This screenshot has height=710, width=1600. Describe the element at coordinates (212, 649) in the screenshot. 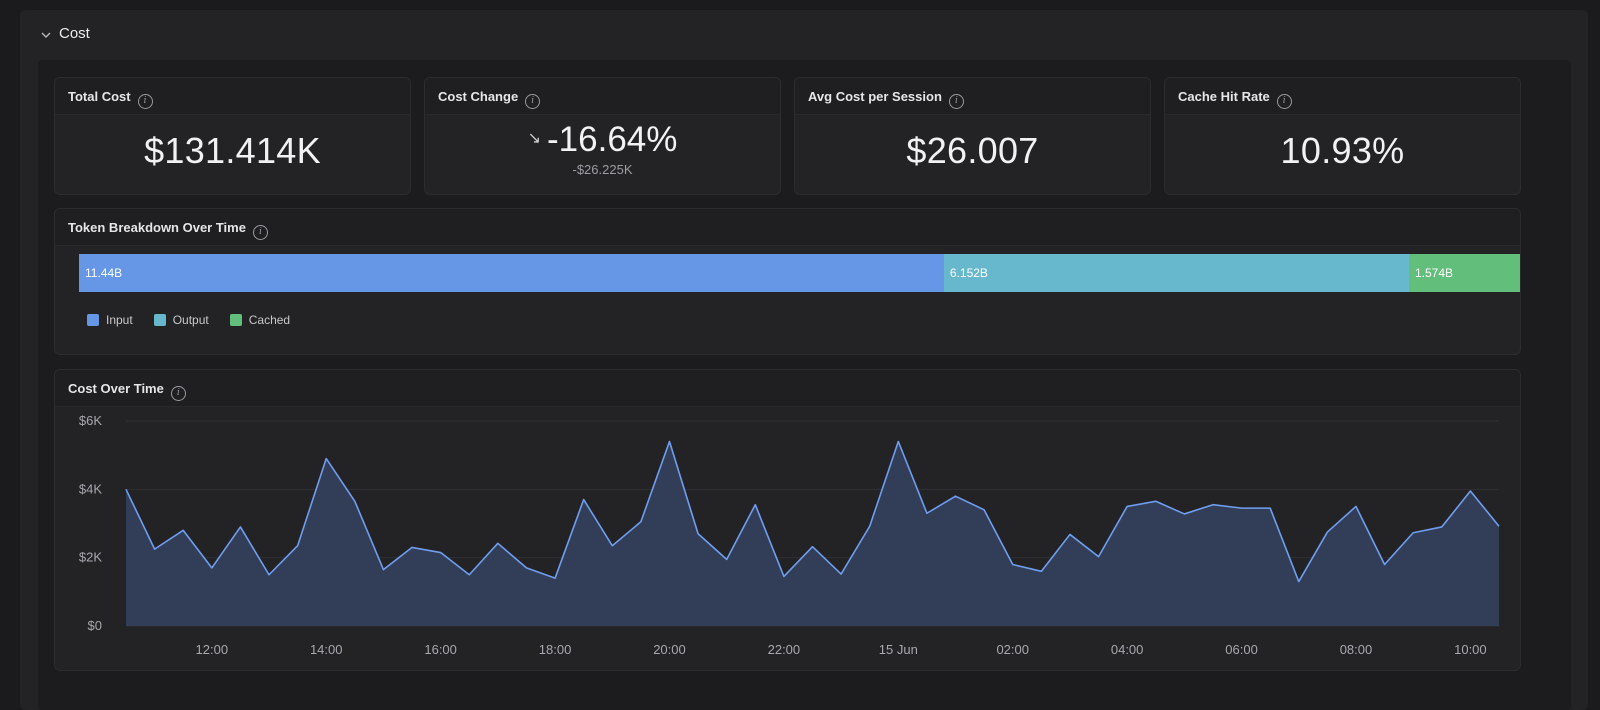

I see `x-tick-label: 12:00` at that location.